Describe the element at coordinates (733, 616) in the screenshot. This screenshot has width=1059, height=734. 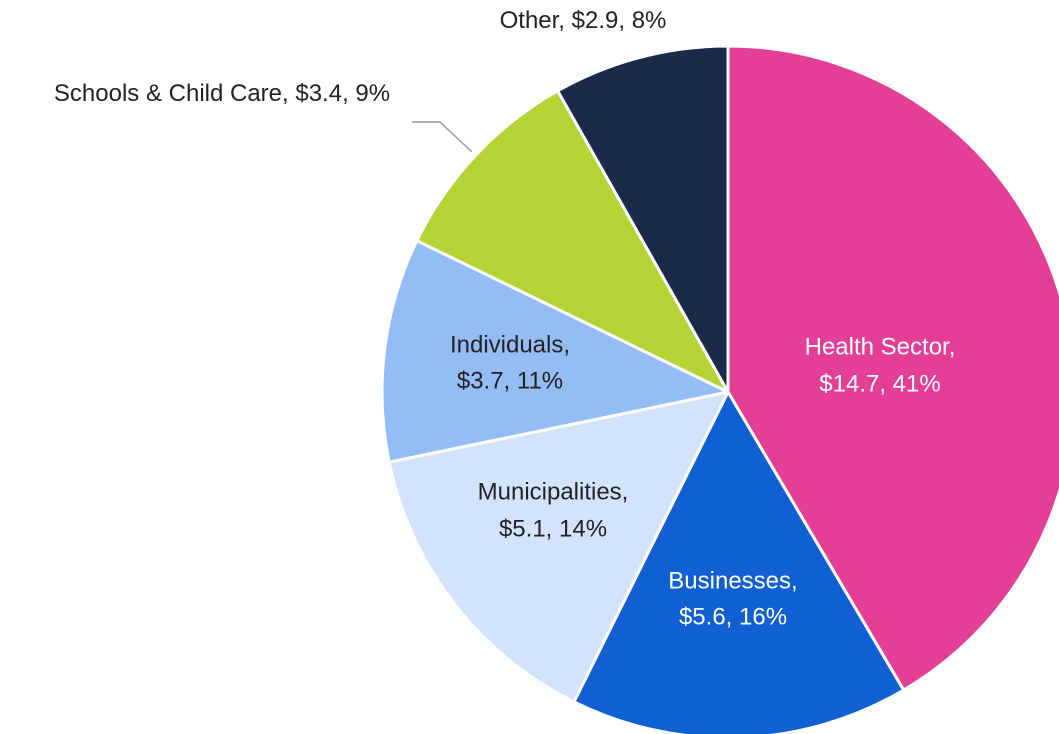
I see `value-label: $5.6, 16%` at that location.